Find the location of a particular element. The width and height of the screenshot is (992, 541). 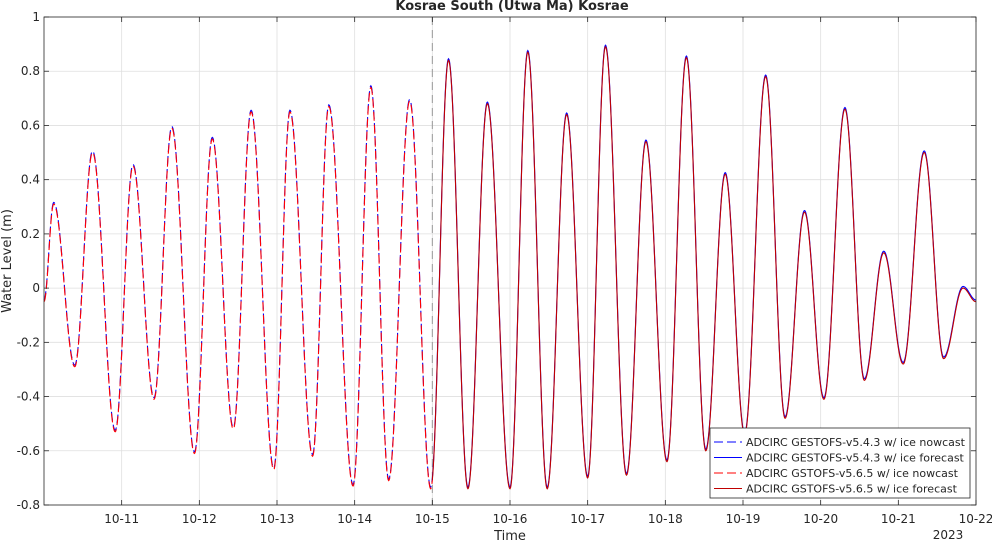

x-axis-label: Time is located at coordinates (509, 535).